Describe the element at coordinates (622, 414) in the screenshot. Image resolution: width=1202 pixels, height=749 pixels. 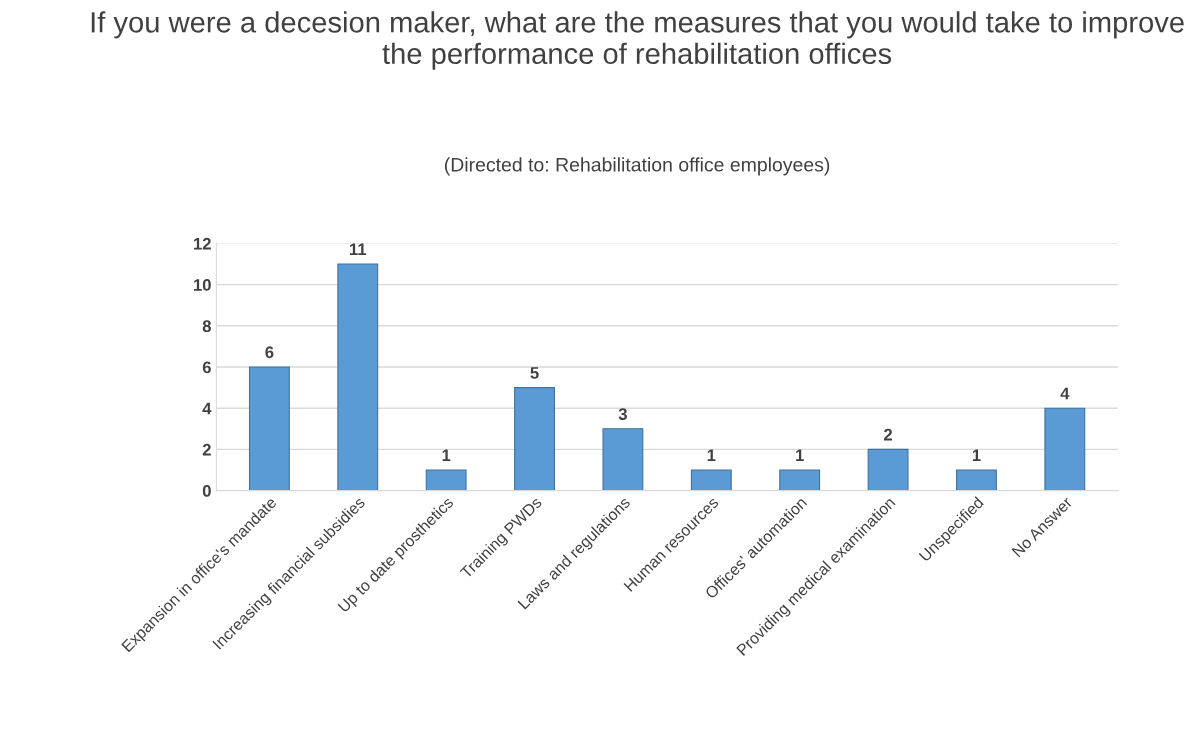
I see `data-label: 3` at that location.